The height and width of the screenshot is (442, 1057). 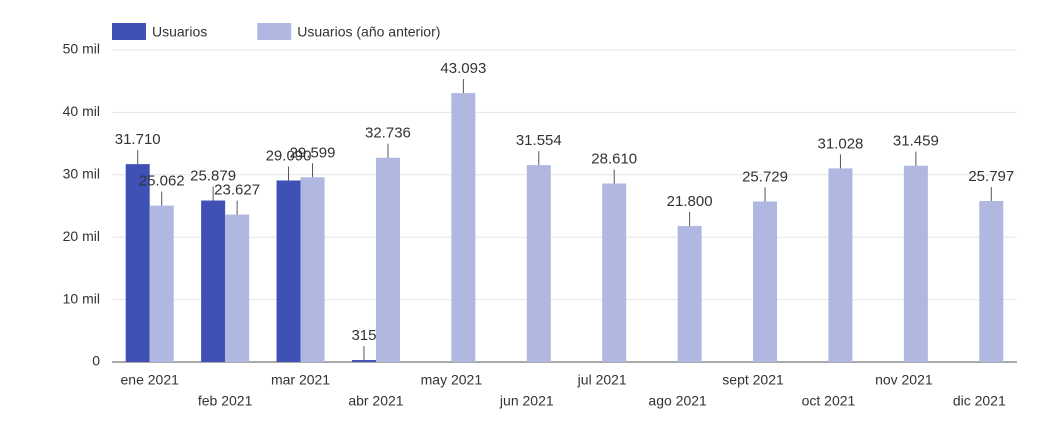 I want to click on x-tick-label: sept 2021, so click(x=753, y=380).